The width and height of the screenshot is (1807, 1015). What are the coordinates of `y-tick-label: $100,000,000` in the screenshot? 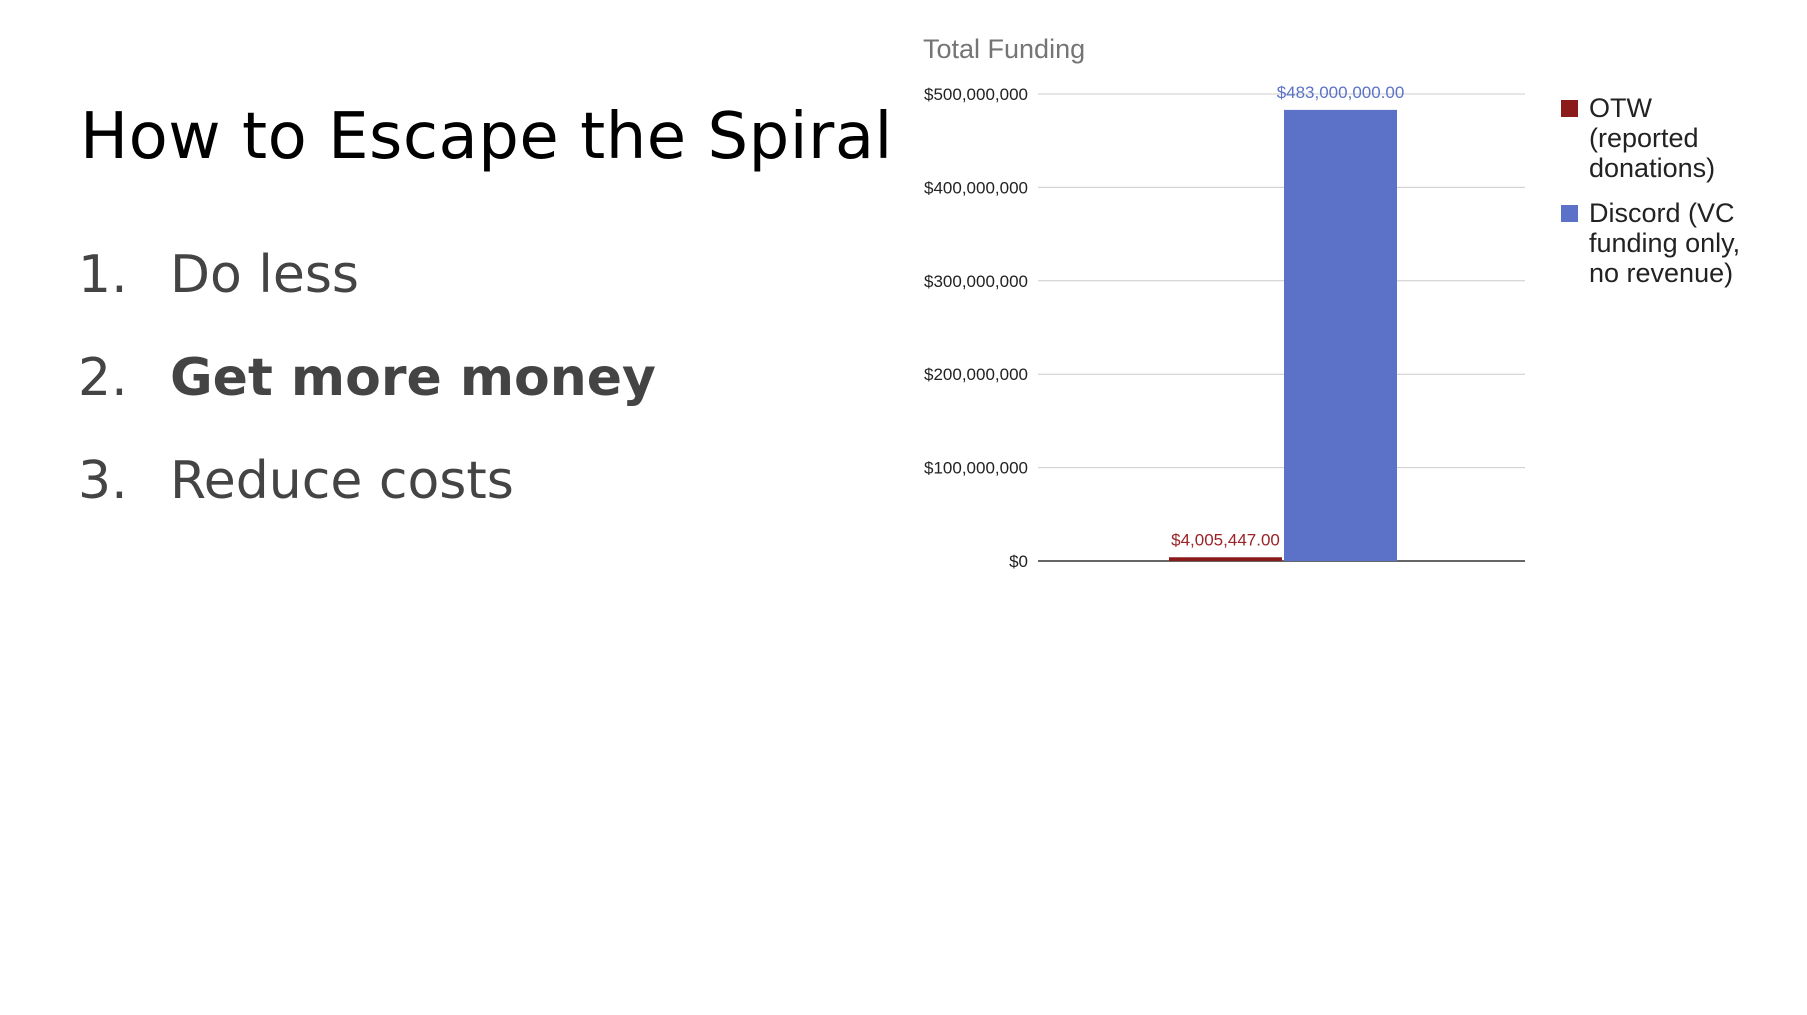 It's located at (976, 468).